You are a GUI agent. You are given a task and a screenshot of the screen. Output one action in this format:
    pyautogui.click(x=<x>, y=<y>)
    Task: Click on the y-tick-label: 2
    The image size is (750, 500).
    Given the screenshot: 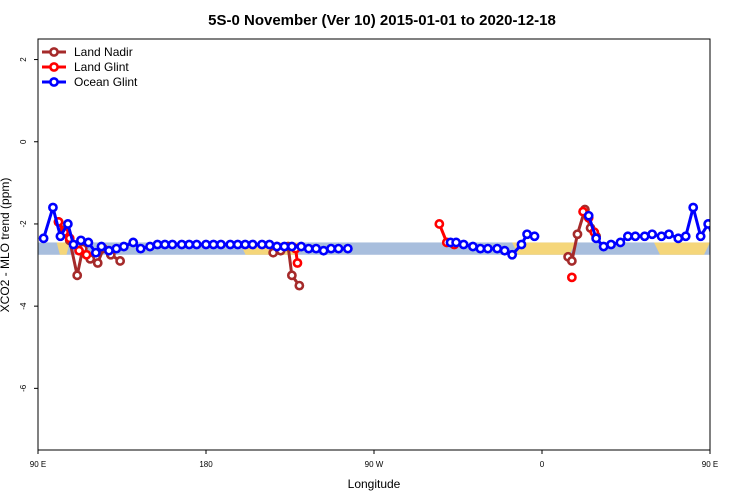 What is the action you would take?
    pyautogui.click(x=23, y=59)
    